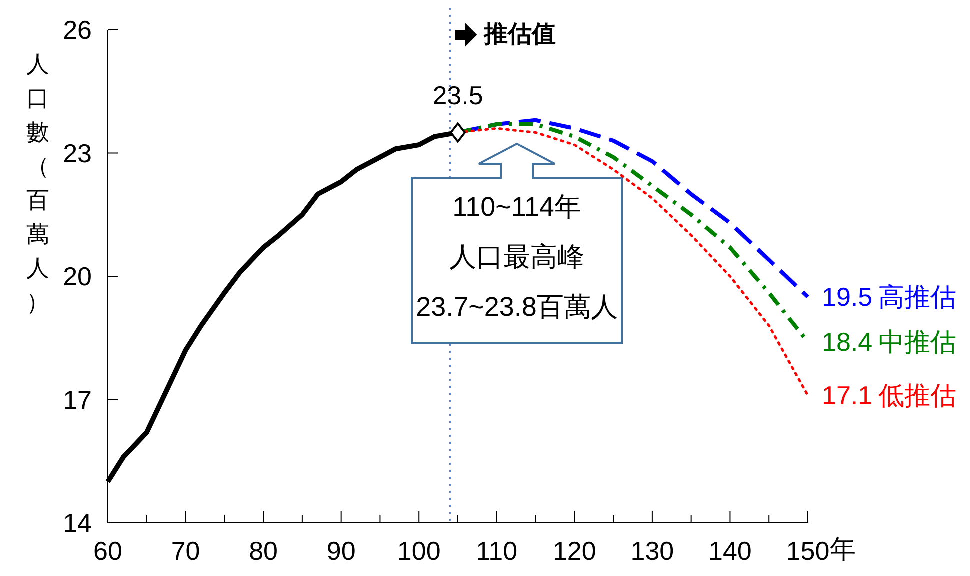 The height and width of the screenshot is (576, 970). What do you see at coordinates (497, 551) in the screenshot?
I see `x-tick-label: 110` at bounding box center [497, 551].